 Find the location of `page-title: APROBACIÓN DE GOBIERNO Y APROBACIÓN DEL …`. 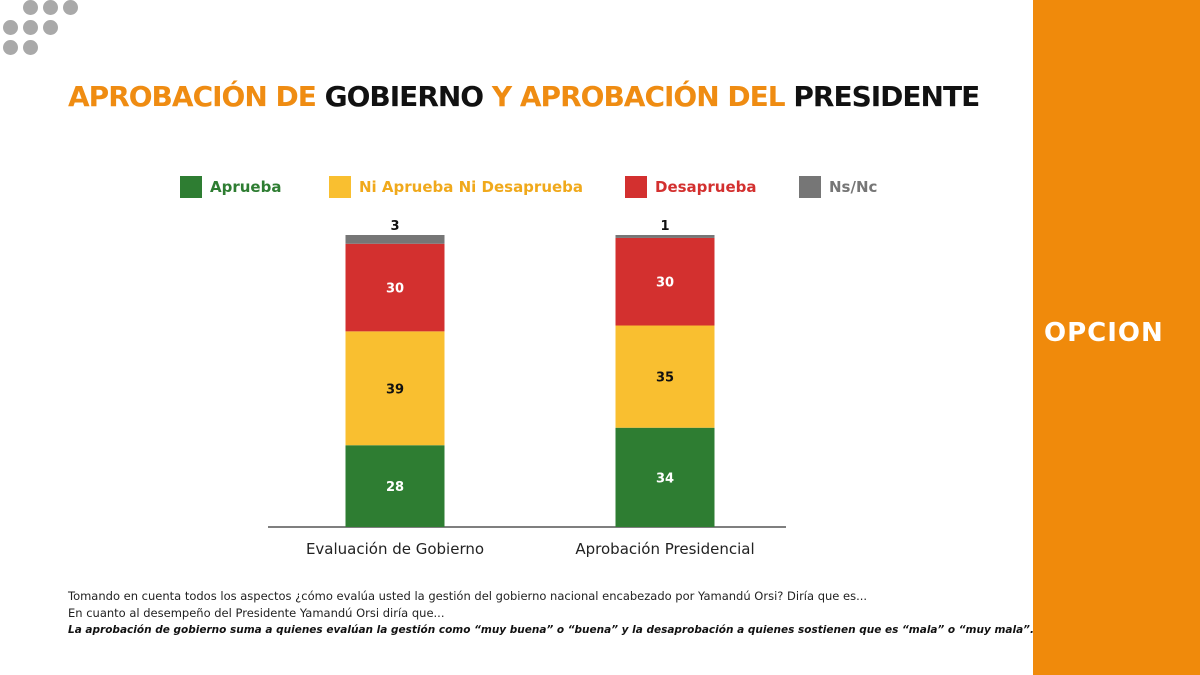

page-title: APROBACIÓN DE GOBIERNO Y APROBACIÓN DEL … is located at coordinates (524, 96).